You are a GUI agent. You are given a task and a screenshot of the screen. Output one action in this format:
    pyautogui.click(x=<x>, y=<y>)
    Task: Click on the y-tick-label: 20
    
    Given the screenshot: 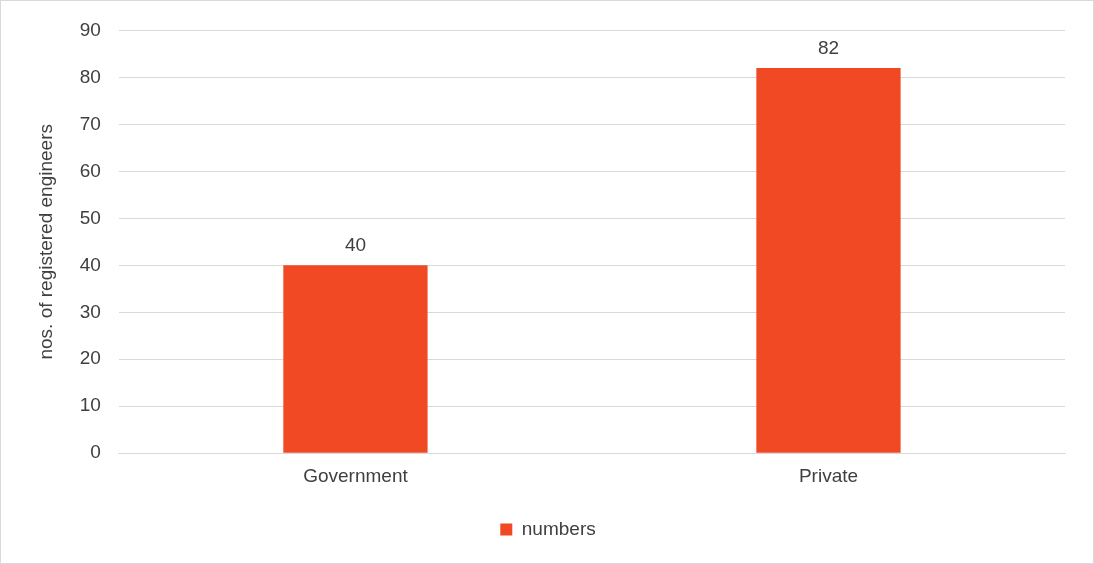 What is the action you would take?
    pyautogui.click(x=90, y=358)
    